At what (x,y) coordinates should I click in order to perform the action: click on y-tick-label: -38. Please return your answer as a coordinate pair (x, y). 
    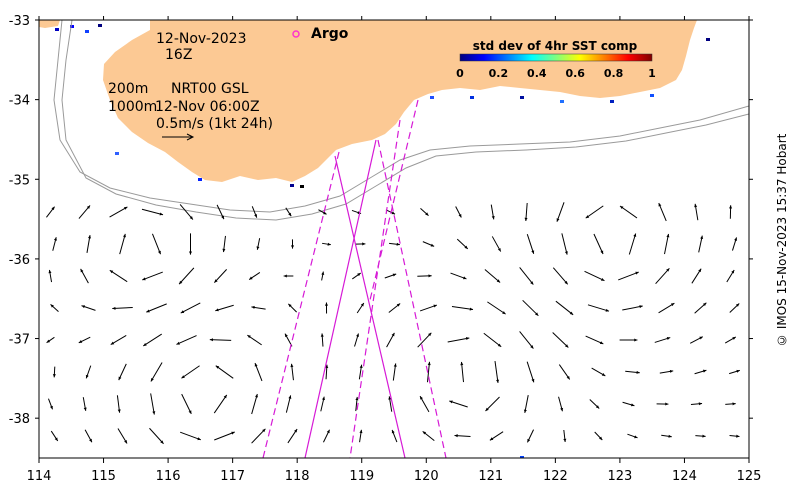
    Looking at the image, I should click on (19, 419).